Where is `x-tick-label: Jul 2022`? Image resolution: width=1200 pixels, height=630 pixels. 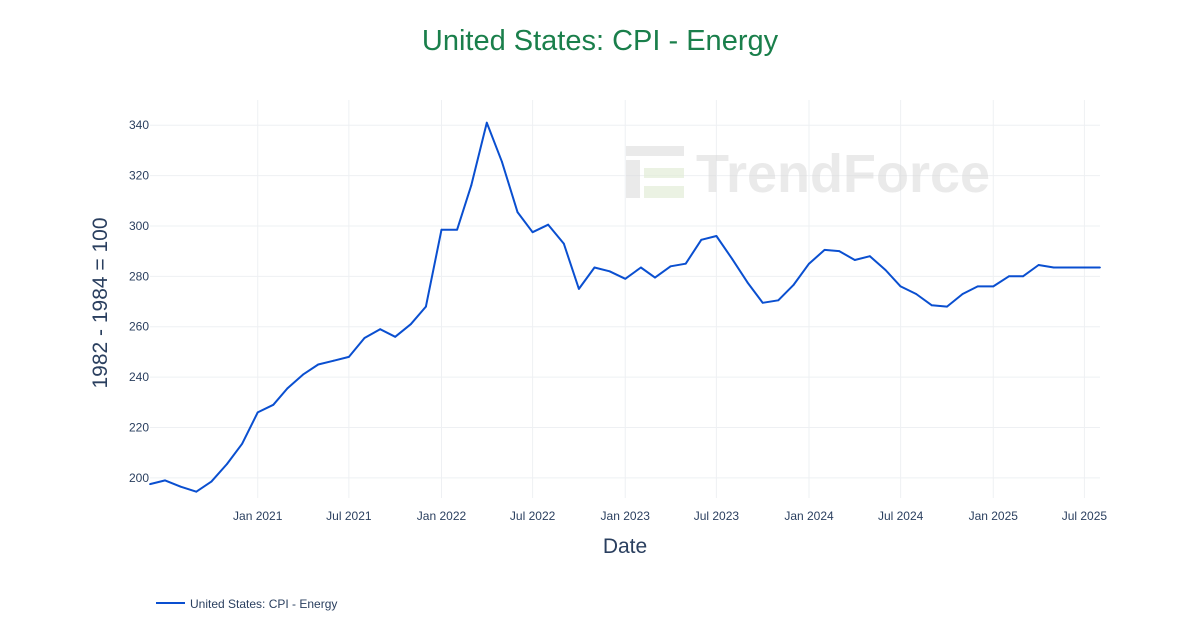 x-tick-label: Jul 2022 is located at coordinates (533, 516).